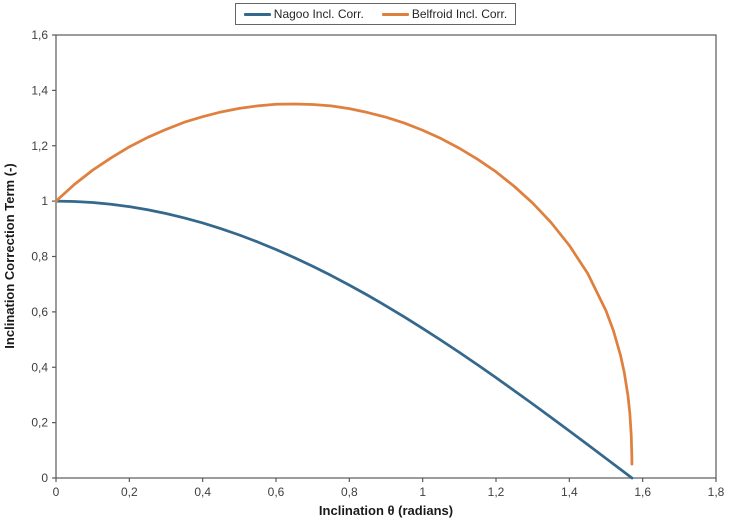 This screenshot has height=527, width=737. What do you see at coordinates (202, 492) in the screenshot?
I see `x-tick-label: 0,4` at bounding box center [202, 492].